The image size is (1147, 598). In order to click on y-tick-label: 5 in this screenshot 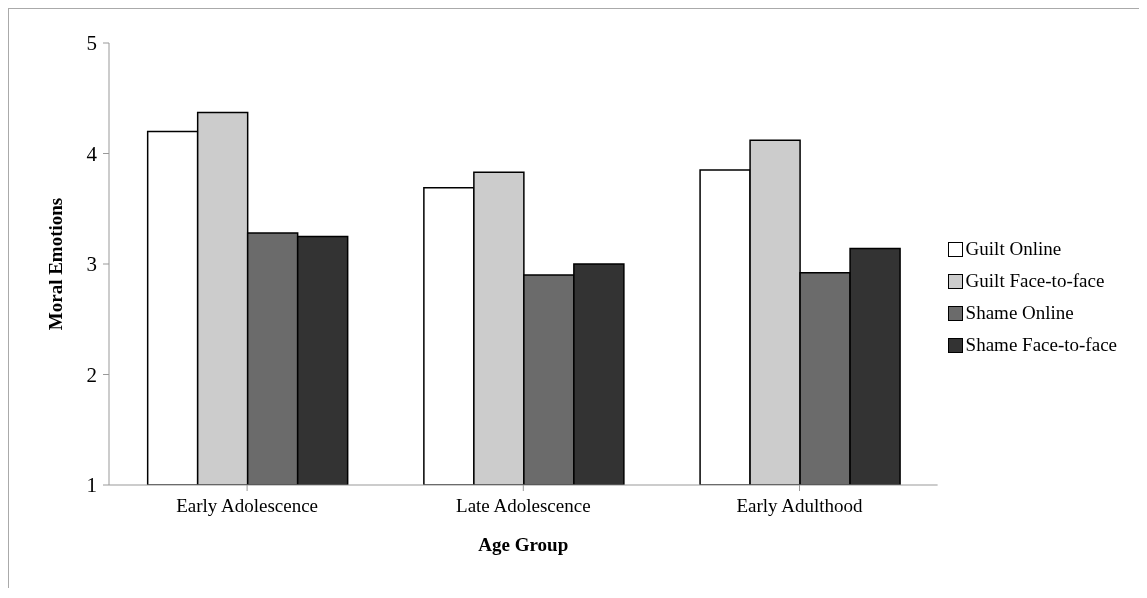, I will do `click(91, 43)`.